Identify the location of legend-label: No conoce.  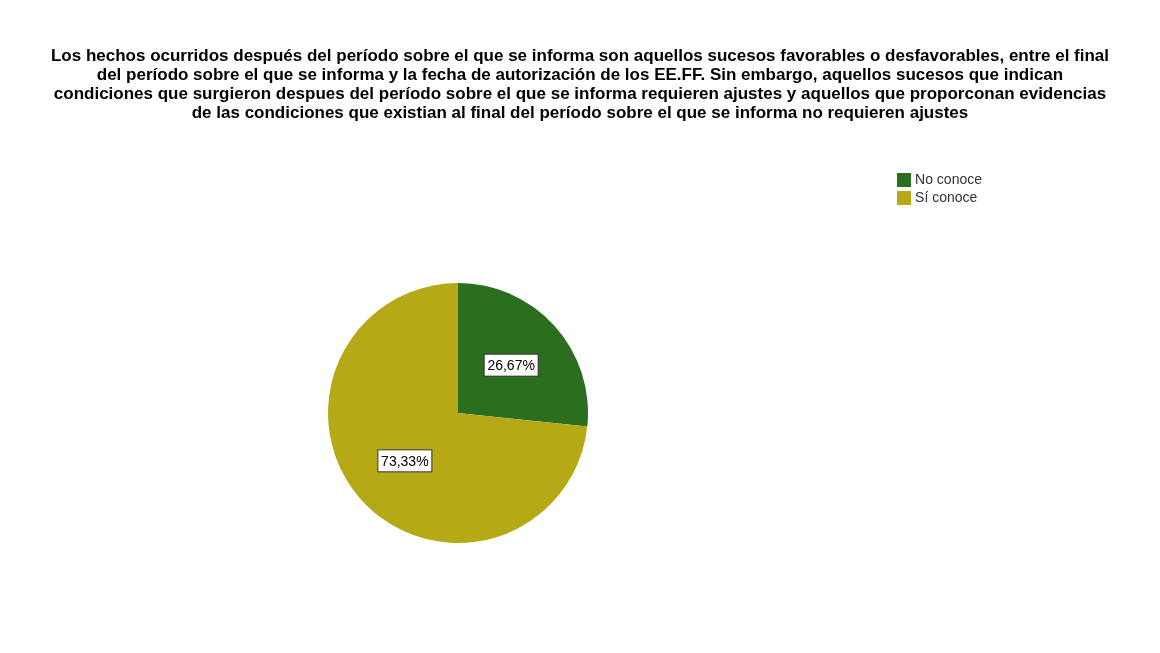
(948, 179).